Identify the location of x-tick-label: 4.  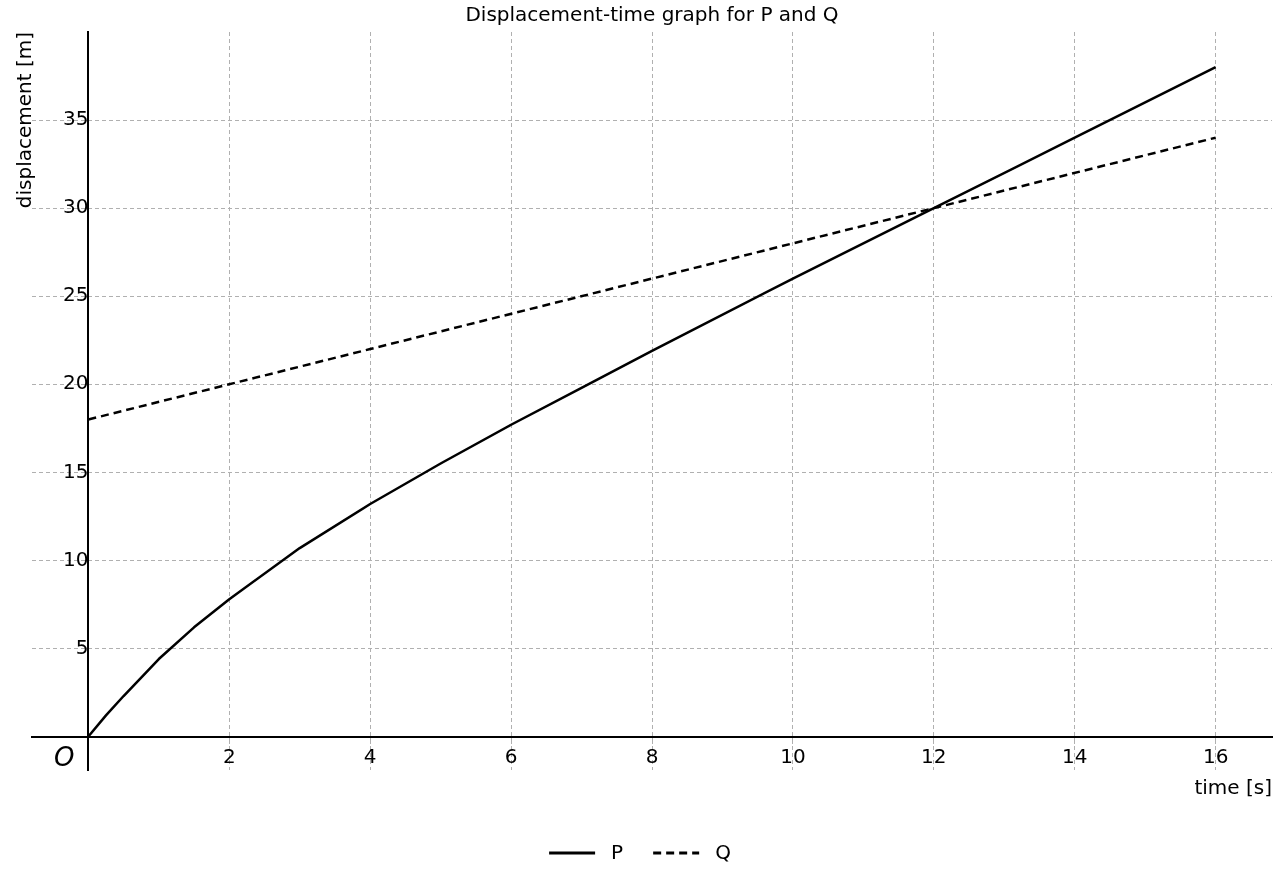
(370, 755).